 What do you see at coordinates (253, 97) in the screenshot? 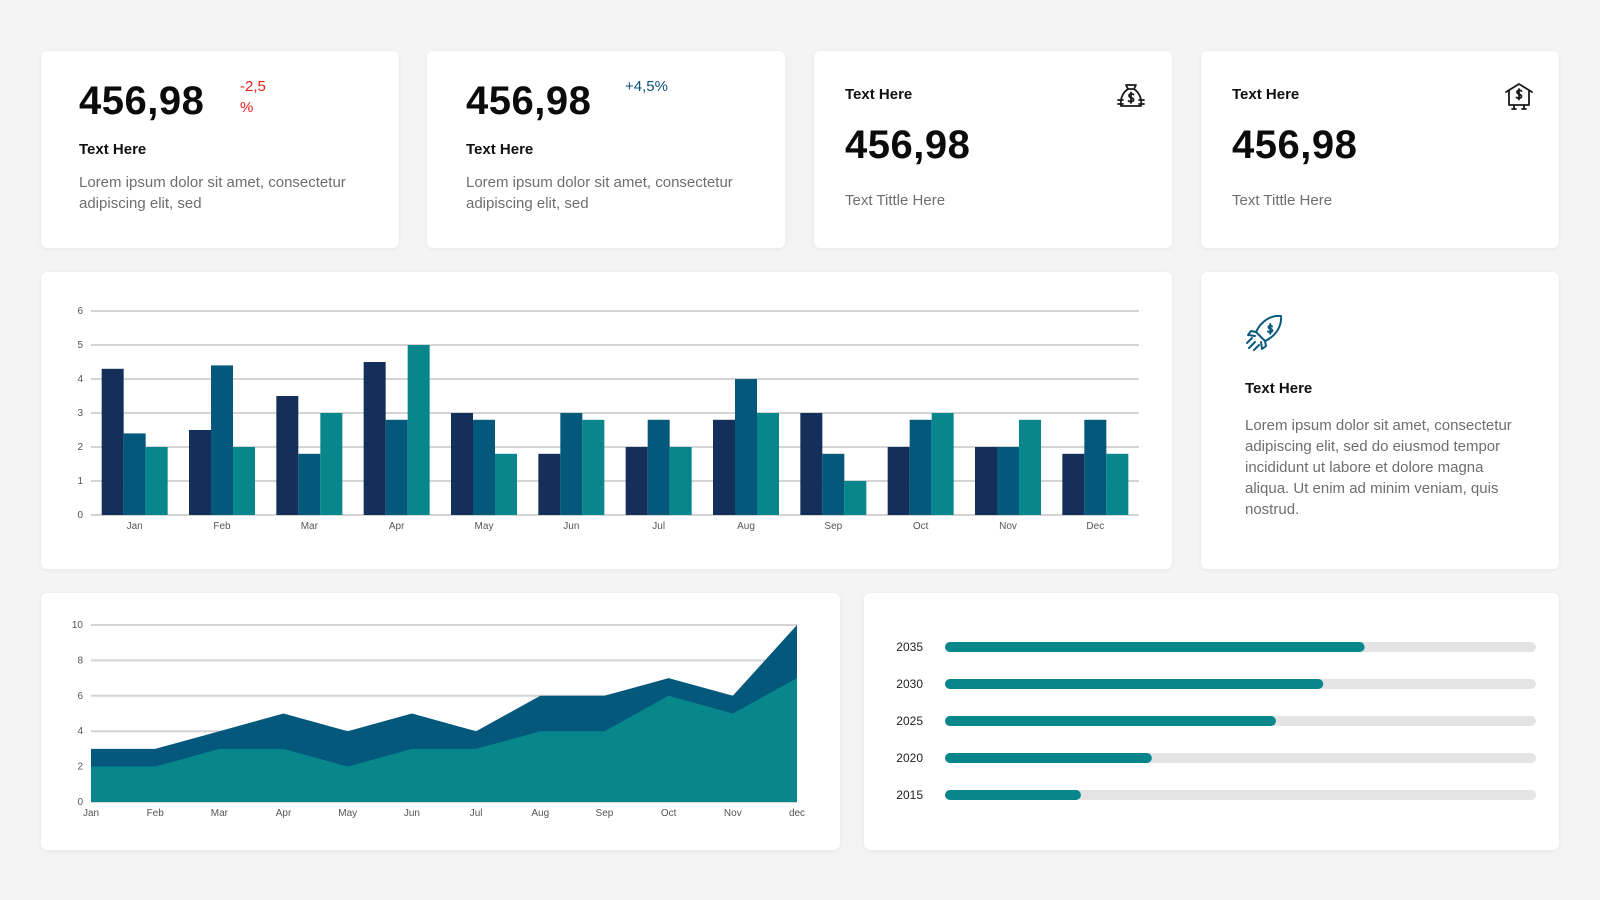
I see `kpi-change: -2,5 %` at bounding box center [253, 97].